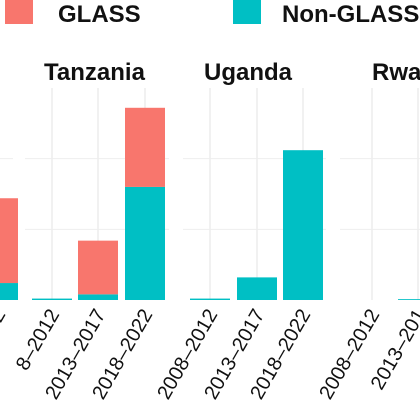 The height and width of the screenshot is (420, 420). I want to click on facet-panel-partial-left: 2, so click(9, 207).